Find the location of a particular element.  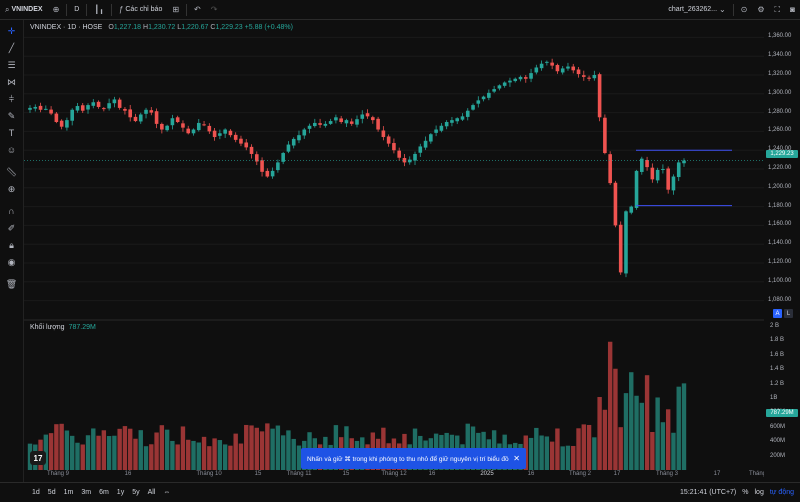

range-3m: 3m is located at coordinates (86, 492).